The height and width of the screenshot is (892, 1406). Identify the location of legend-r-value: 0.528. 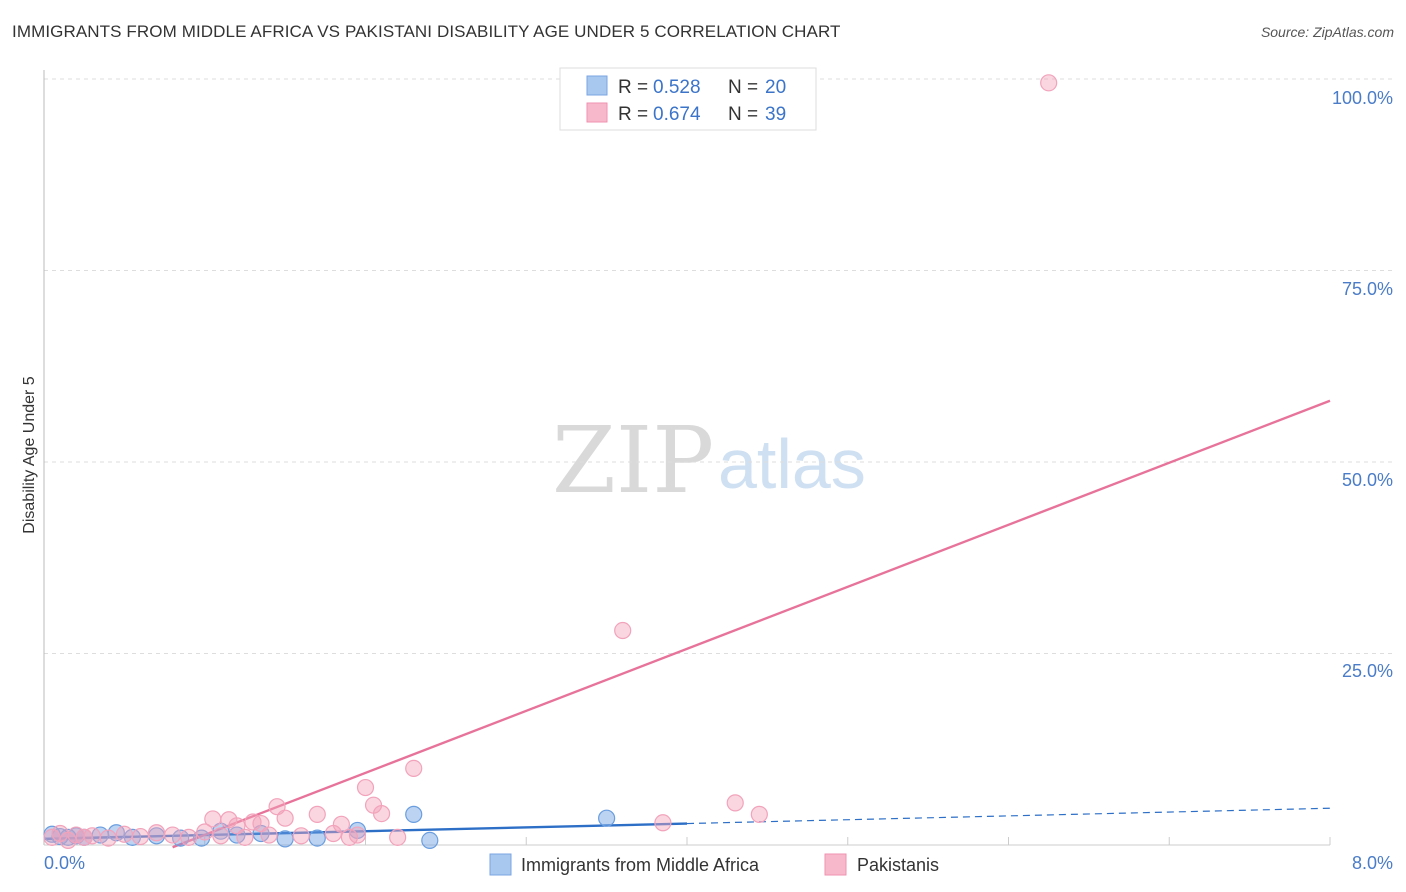
(677, 87).